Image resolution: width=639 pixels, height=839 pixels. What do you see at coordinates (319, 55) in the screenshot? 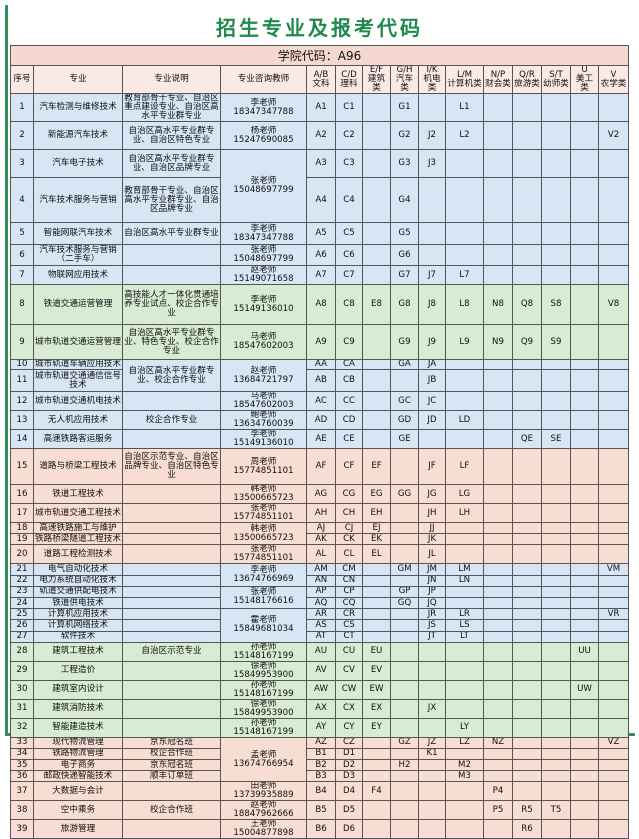
I see `college-code: 学院代码：A96` at bounding box center [319, 55].